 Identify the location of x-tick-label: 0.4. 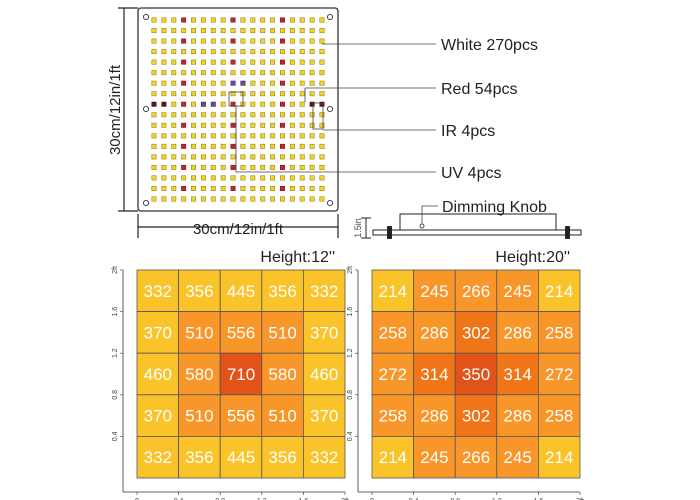
(179, 499).